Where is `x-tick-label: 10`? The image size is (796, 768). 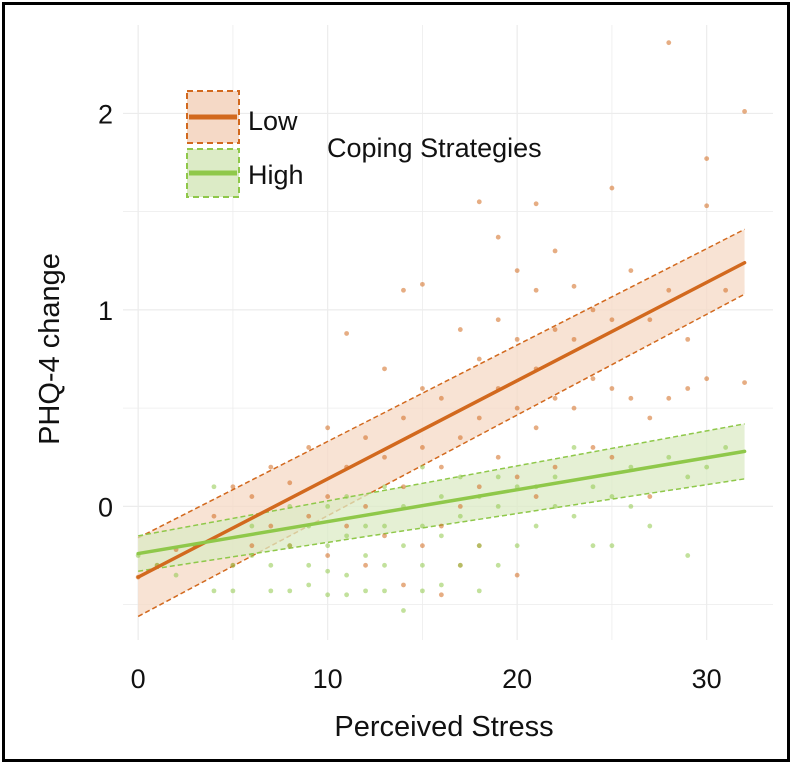
x-tick-label: 10 is located at coordinates (328, 679).